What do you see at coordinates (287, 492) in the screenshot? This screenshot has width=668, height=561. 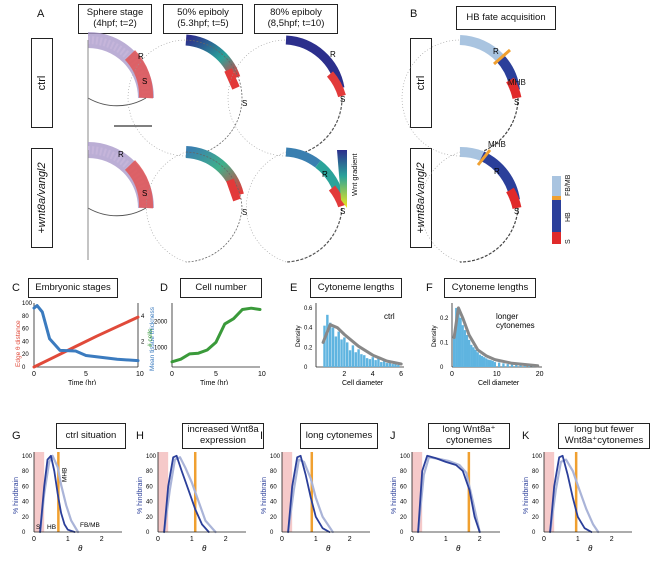 I see `panel-i-s-region` at bounding box center [287, 492].